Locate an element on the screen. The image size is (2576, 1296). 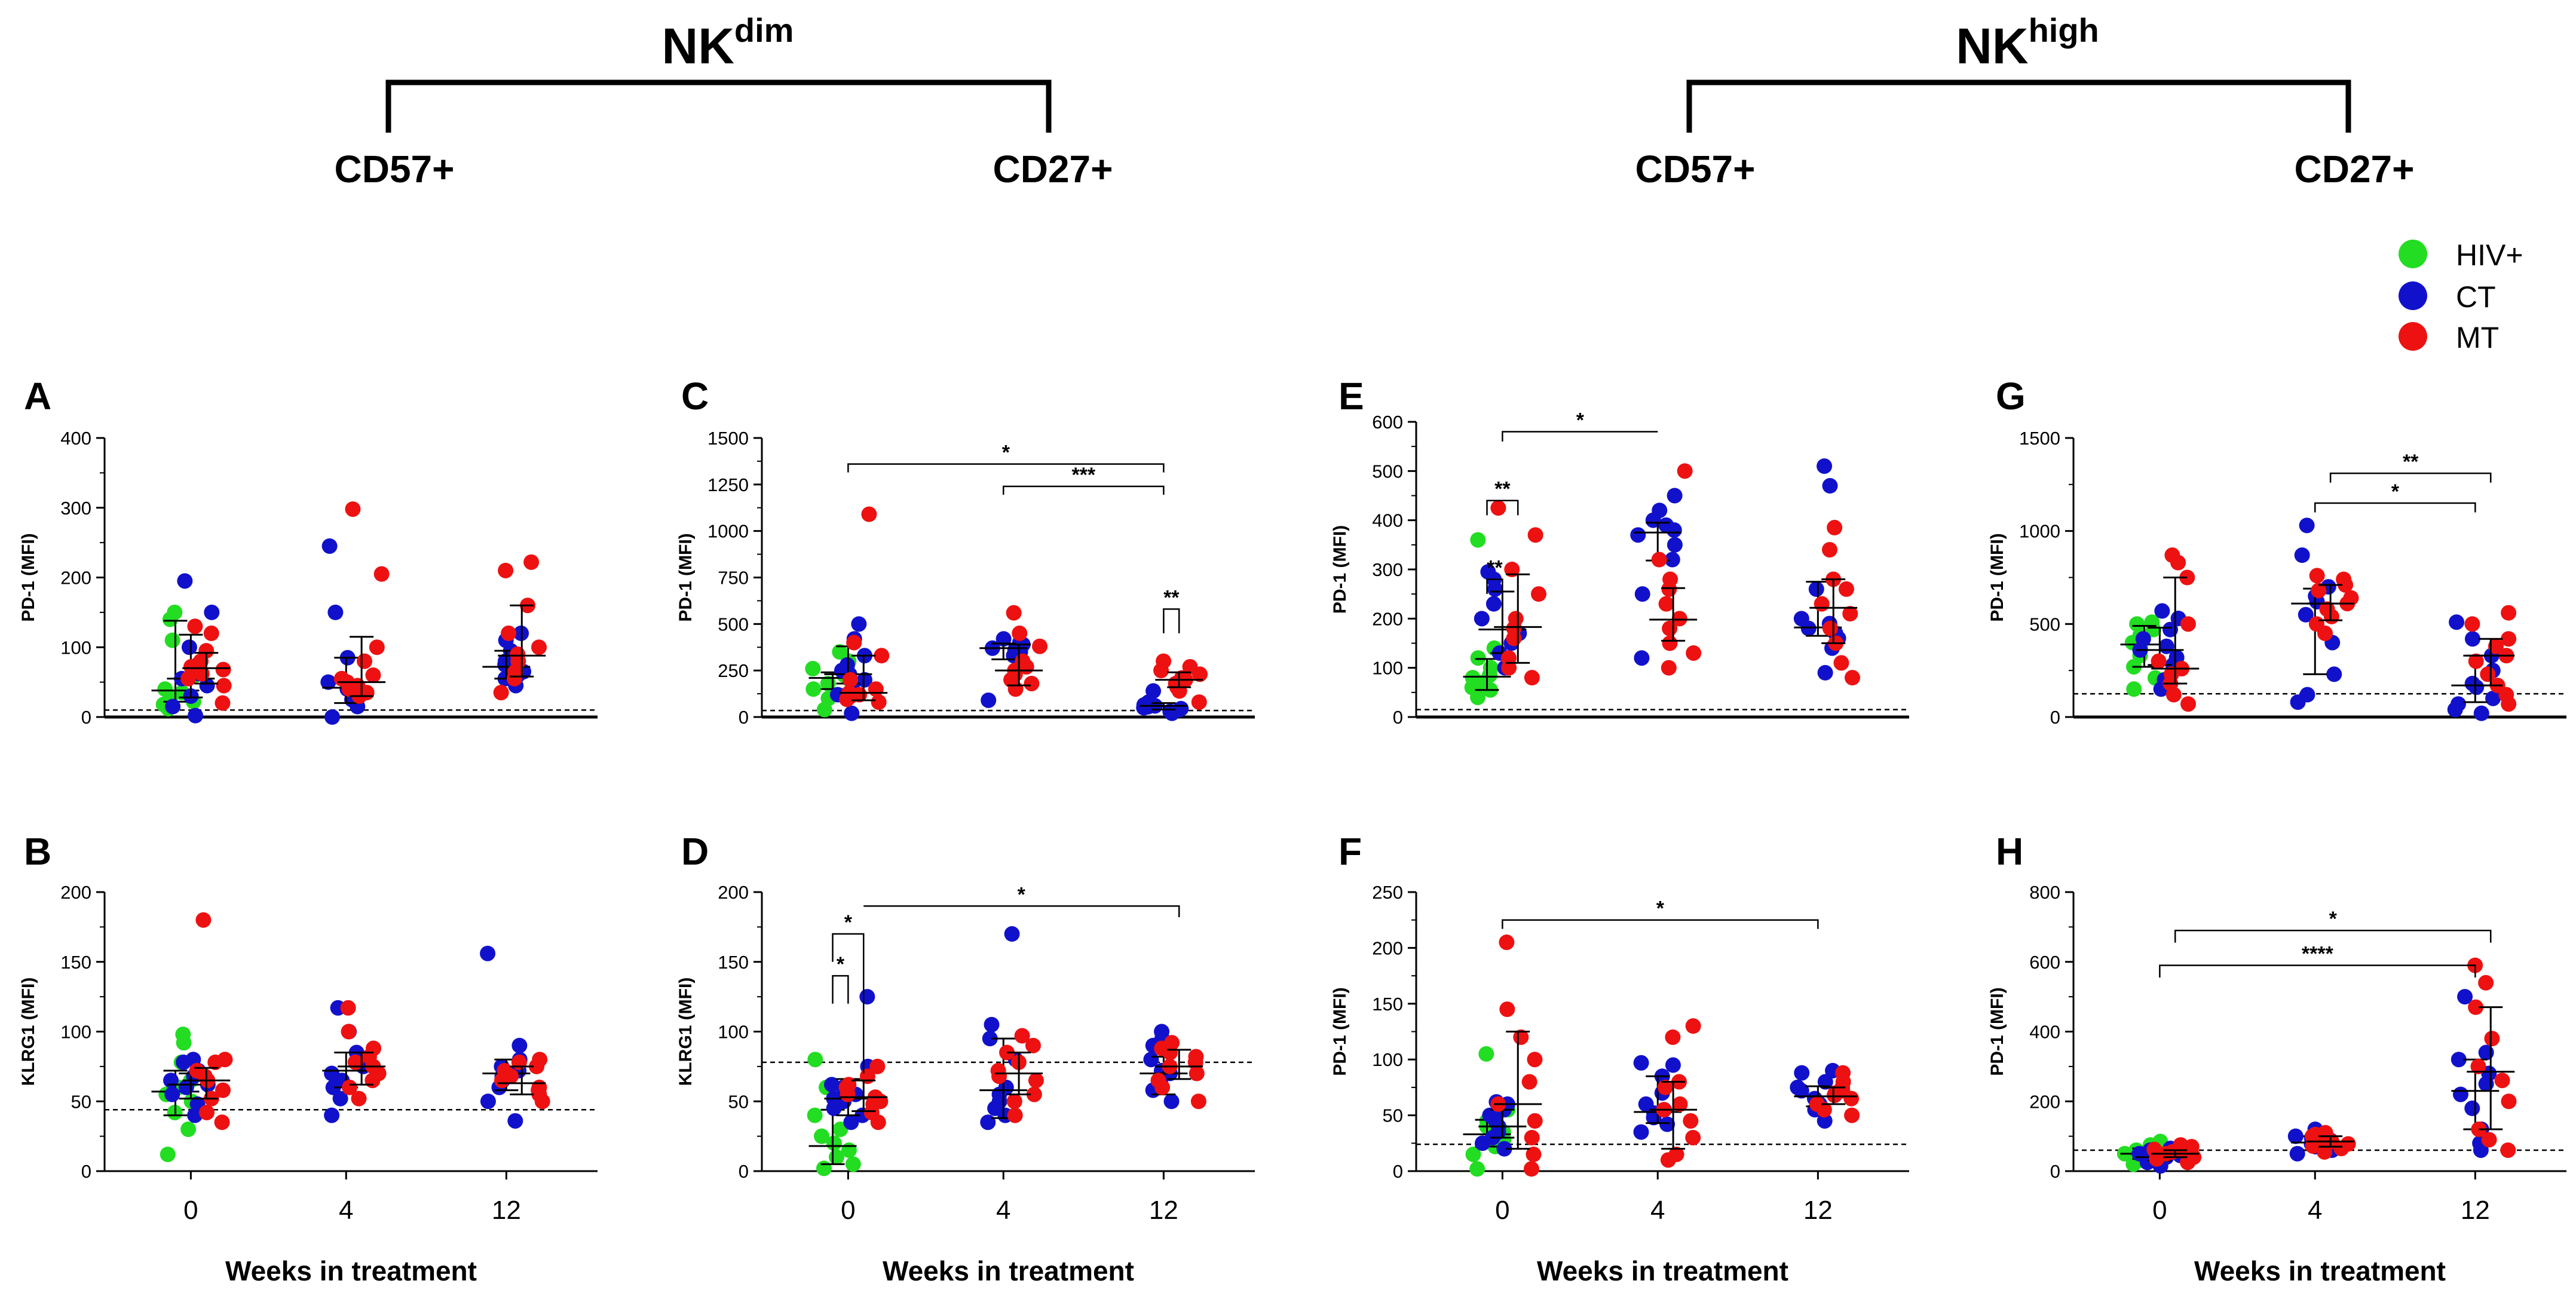
significance-label-e-0: ** is located at coordinates (1495, 567).